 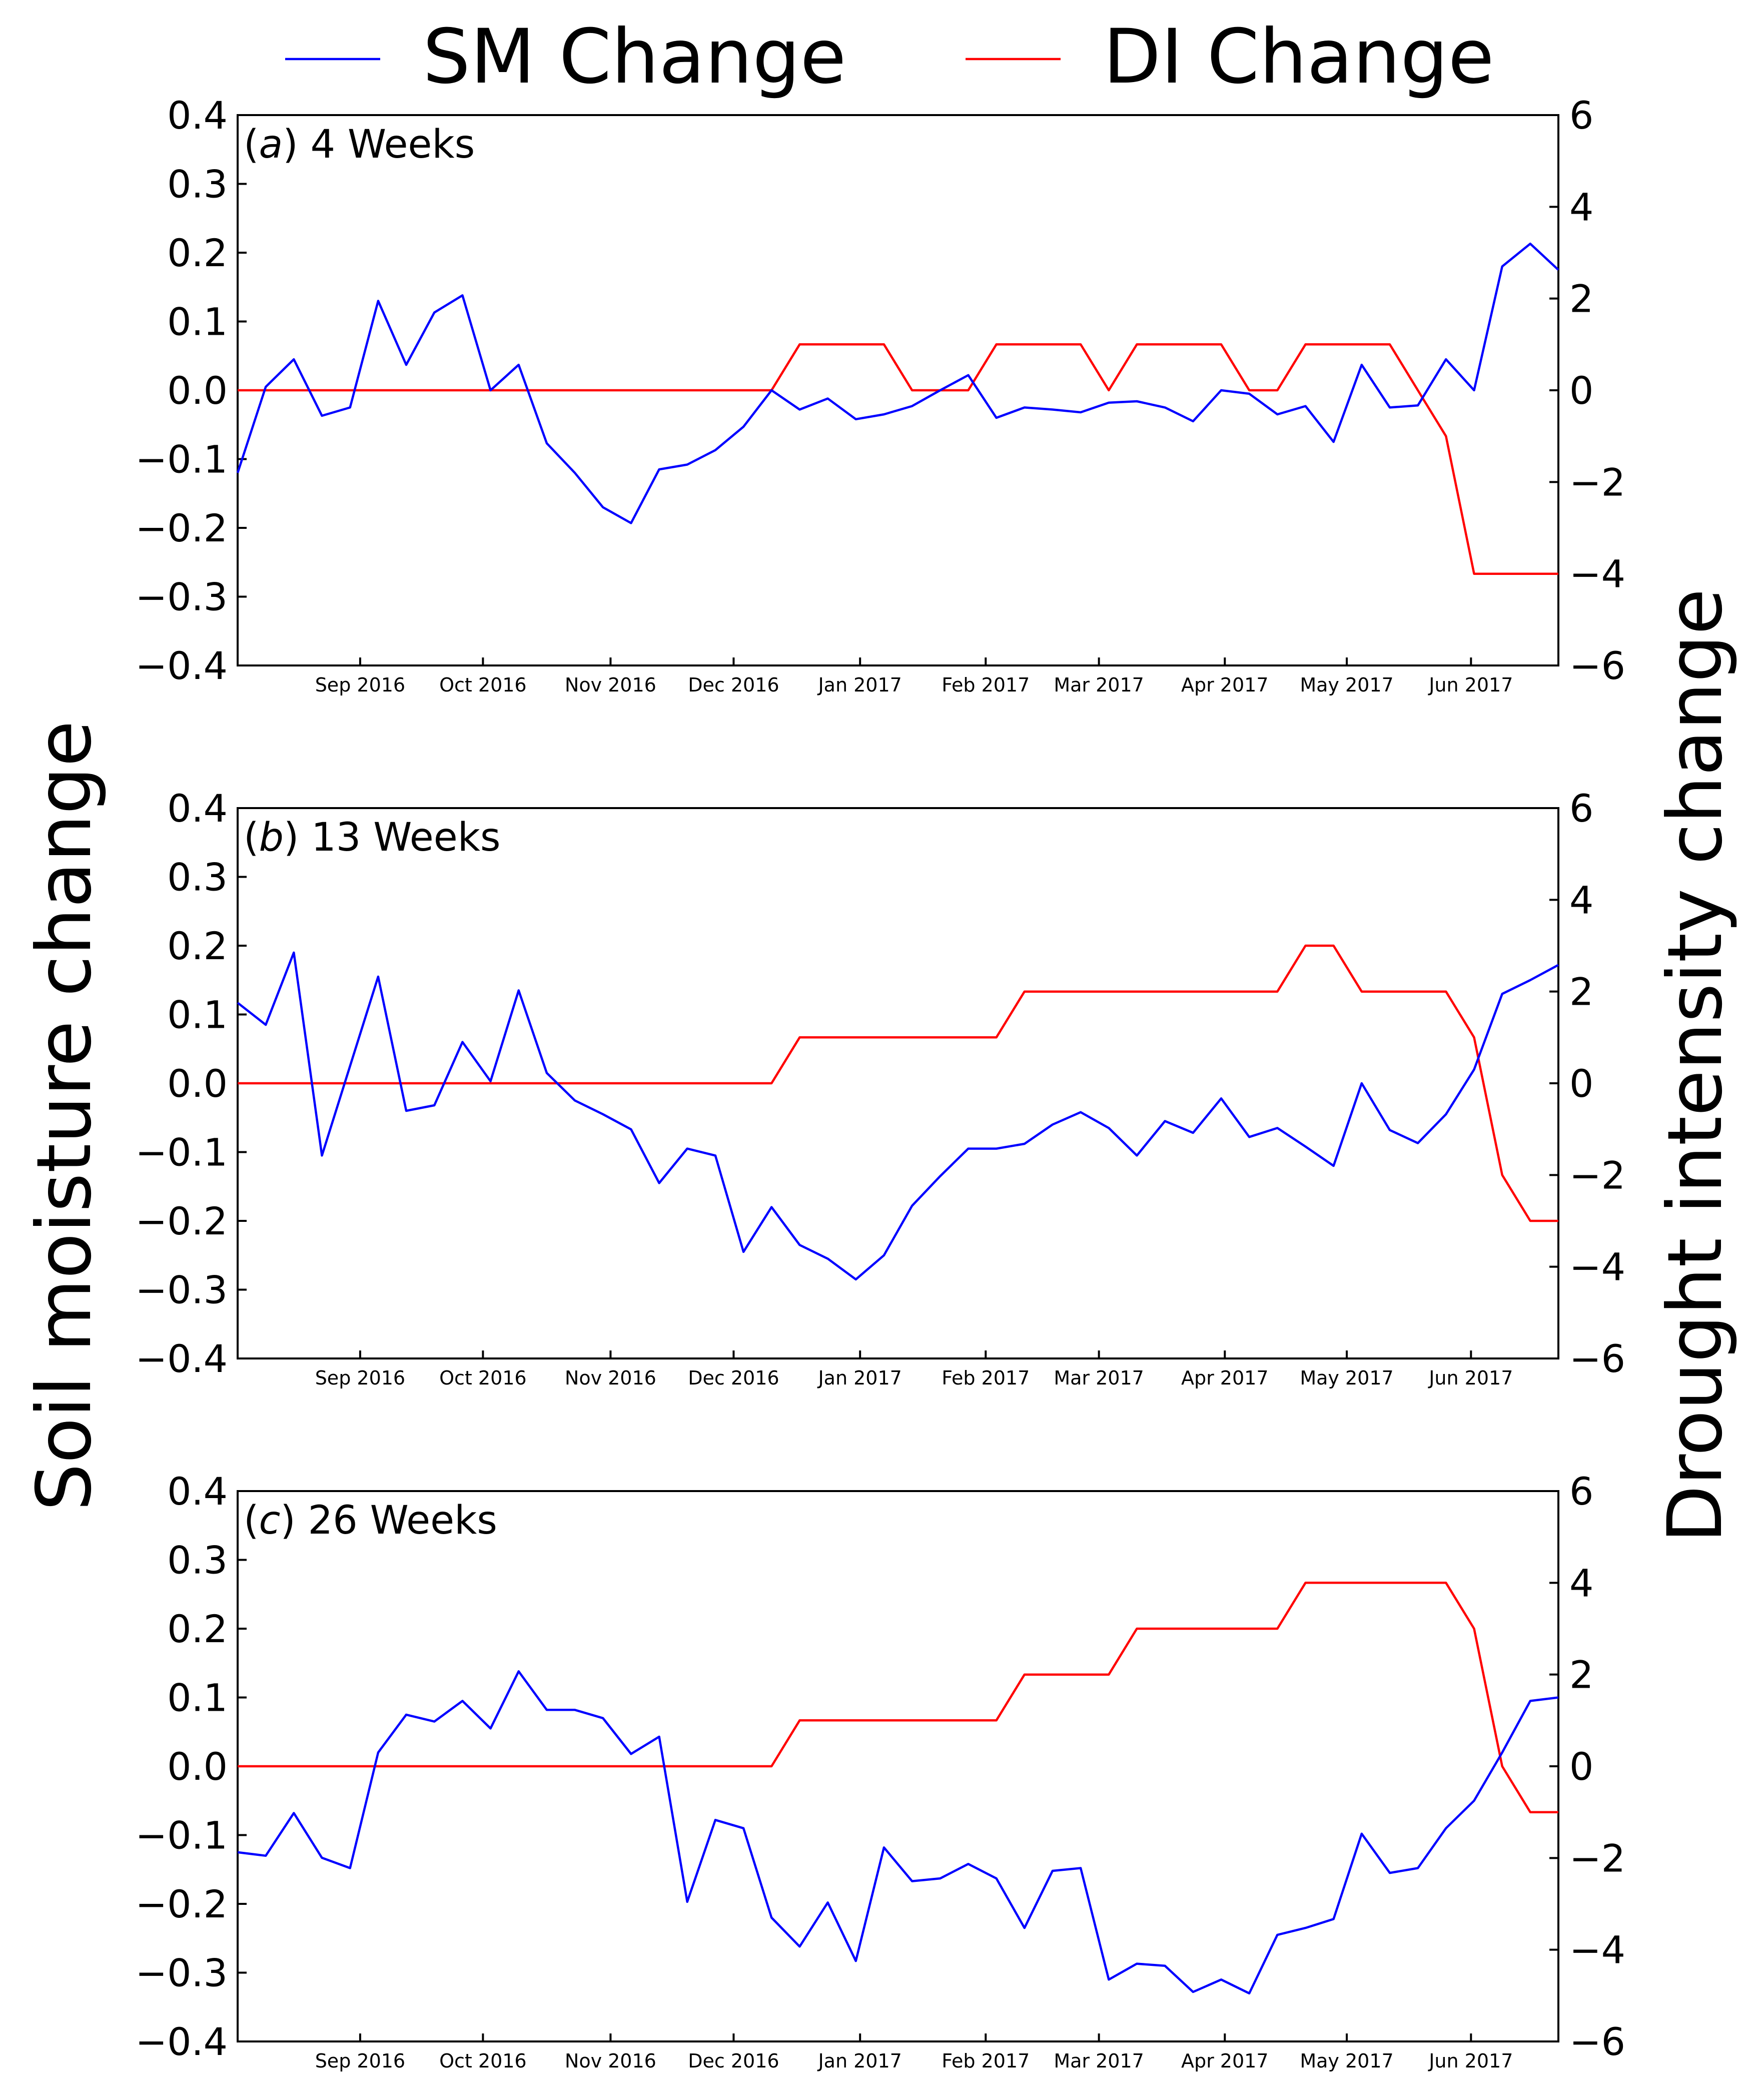 I want to click on panel-label: (b) 13 Weeks, so click(x=372, y=837).